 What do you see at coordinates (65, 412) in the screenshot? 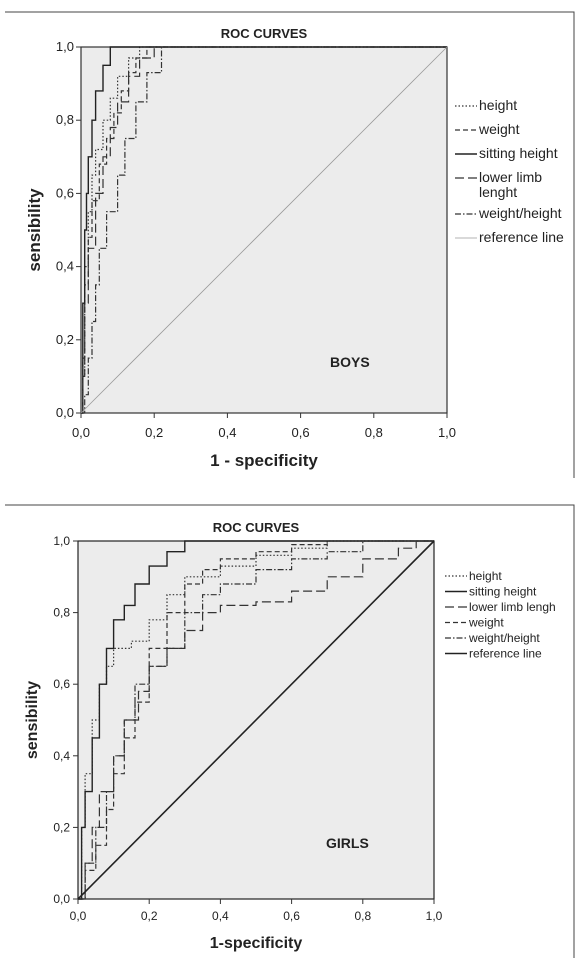
I see `boys-y-tick-label: 0,0` at bounding box center [65, 412].